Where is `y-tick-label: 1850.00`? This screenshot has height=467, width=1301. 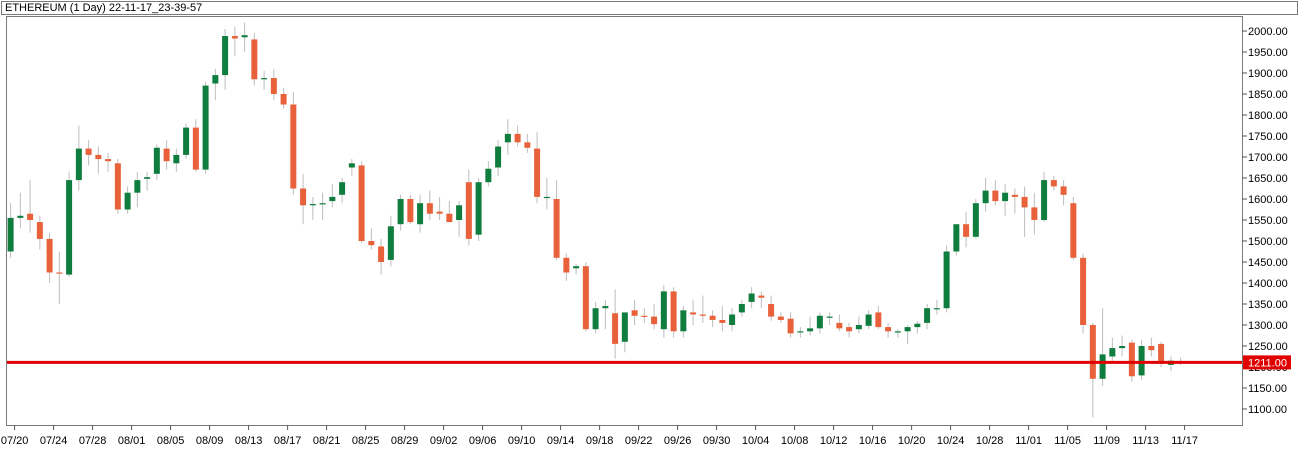
y-tick-label: 1850.00 is located at coordinates (1268, 95).